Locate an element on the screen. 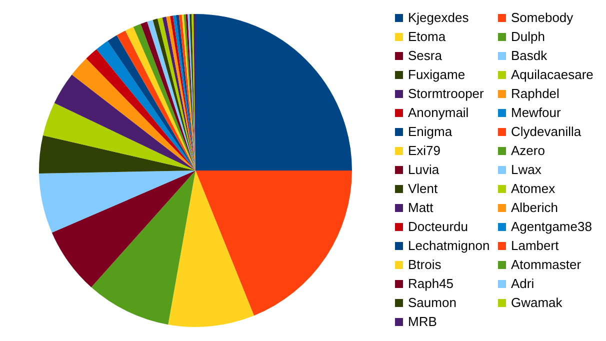 The image size is (606, 341). legend-label: Alberich is located at coordinates (534, 207).